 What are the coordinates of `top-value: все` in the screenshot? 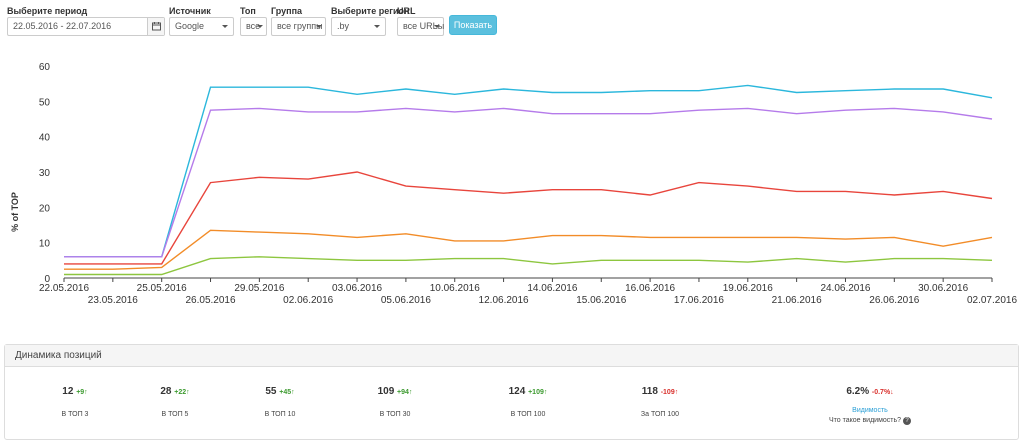 It's located at (253, 26).